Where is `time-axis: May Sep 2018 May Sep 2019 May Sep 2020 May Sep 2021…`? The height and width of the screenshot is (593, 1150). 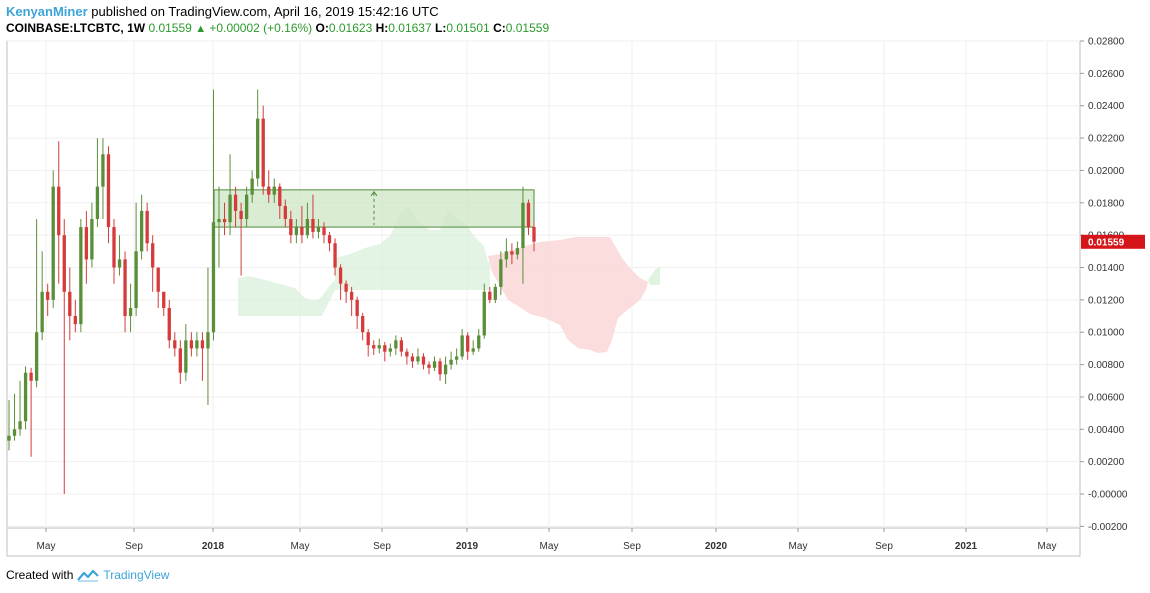
time-axis: May Sep 2018 May Sep 2019 May Sep 2020 May Sep 2021… is located at coordinates (547, 540).